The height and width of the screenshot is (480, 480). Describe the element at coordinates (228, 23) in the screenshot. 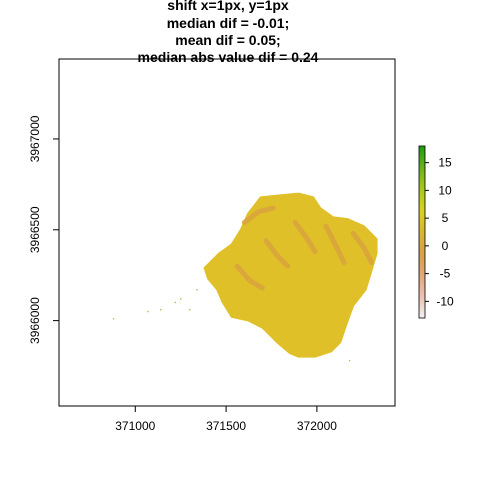

I see `title-line-2: median dif = -0.01;` at that location.